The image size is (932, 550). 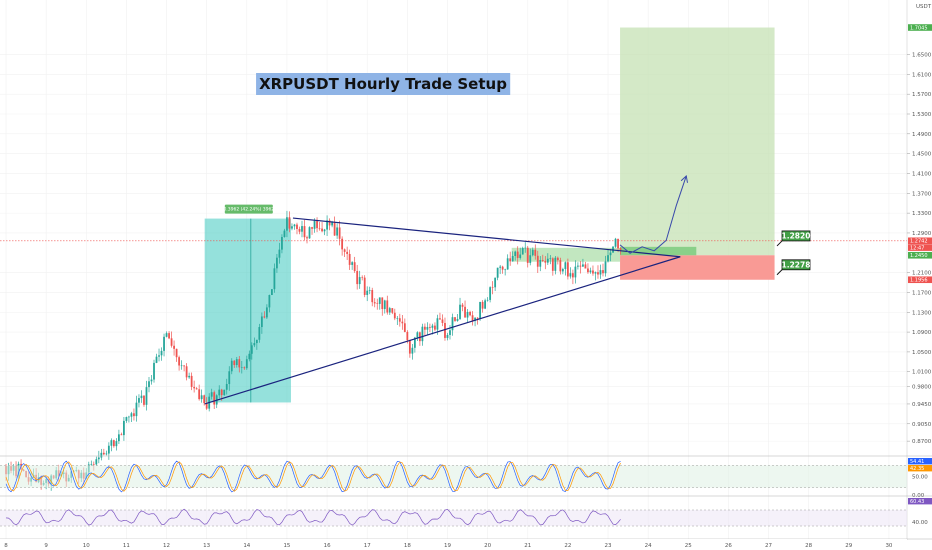 What do you see at coordinates (86, 546) in the screenshot?
I see `time-tick-label: 10` at bounding box center [86, 546].